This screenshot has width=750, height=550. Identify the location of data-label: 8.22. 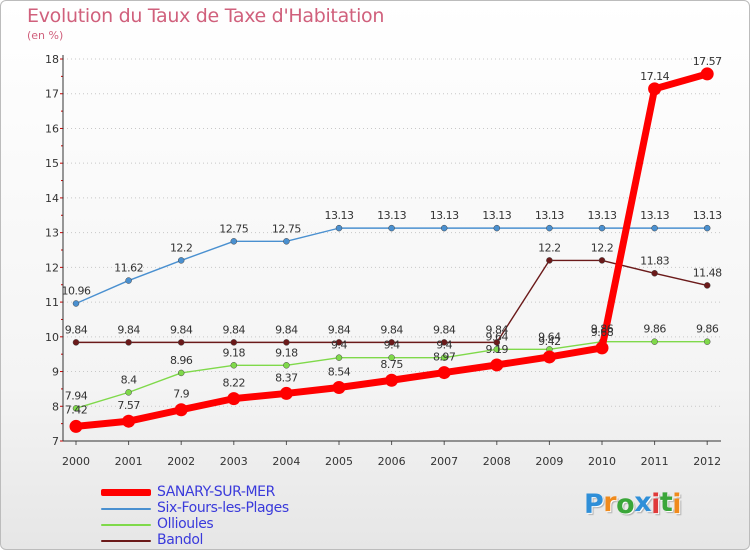
(234, 383).